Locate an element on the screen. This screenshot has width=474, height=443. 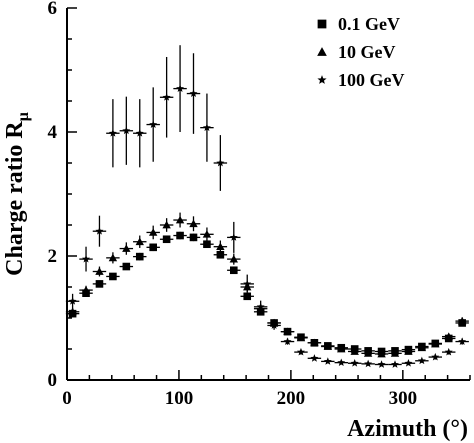
x-tick-label: 200 is located at coordinates (291, 398).